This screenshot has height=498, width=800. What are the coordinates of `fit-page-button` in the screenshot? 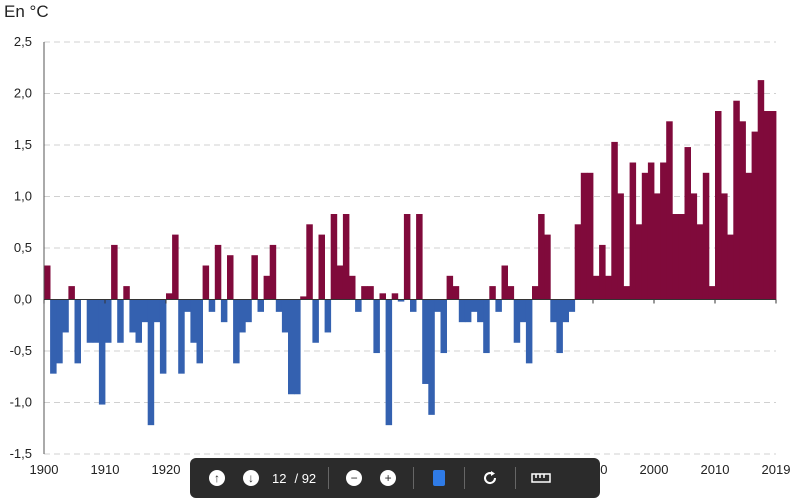 It's located at (439, 478).